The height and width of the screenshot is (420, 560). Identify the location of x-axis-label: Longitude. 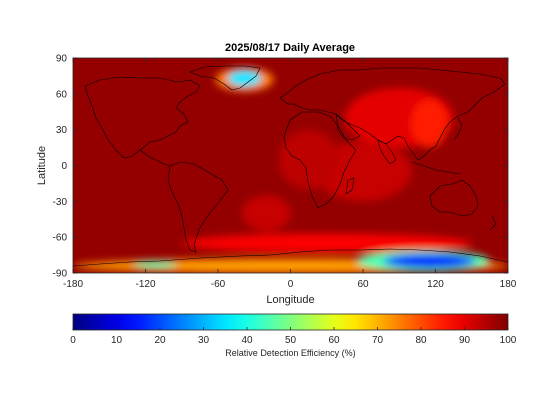
(290, 300).